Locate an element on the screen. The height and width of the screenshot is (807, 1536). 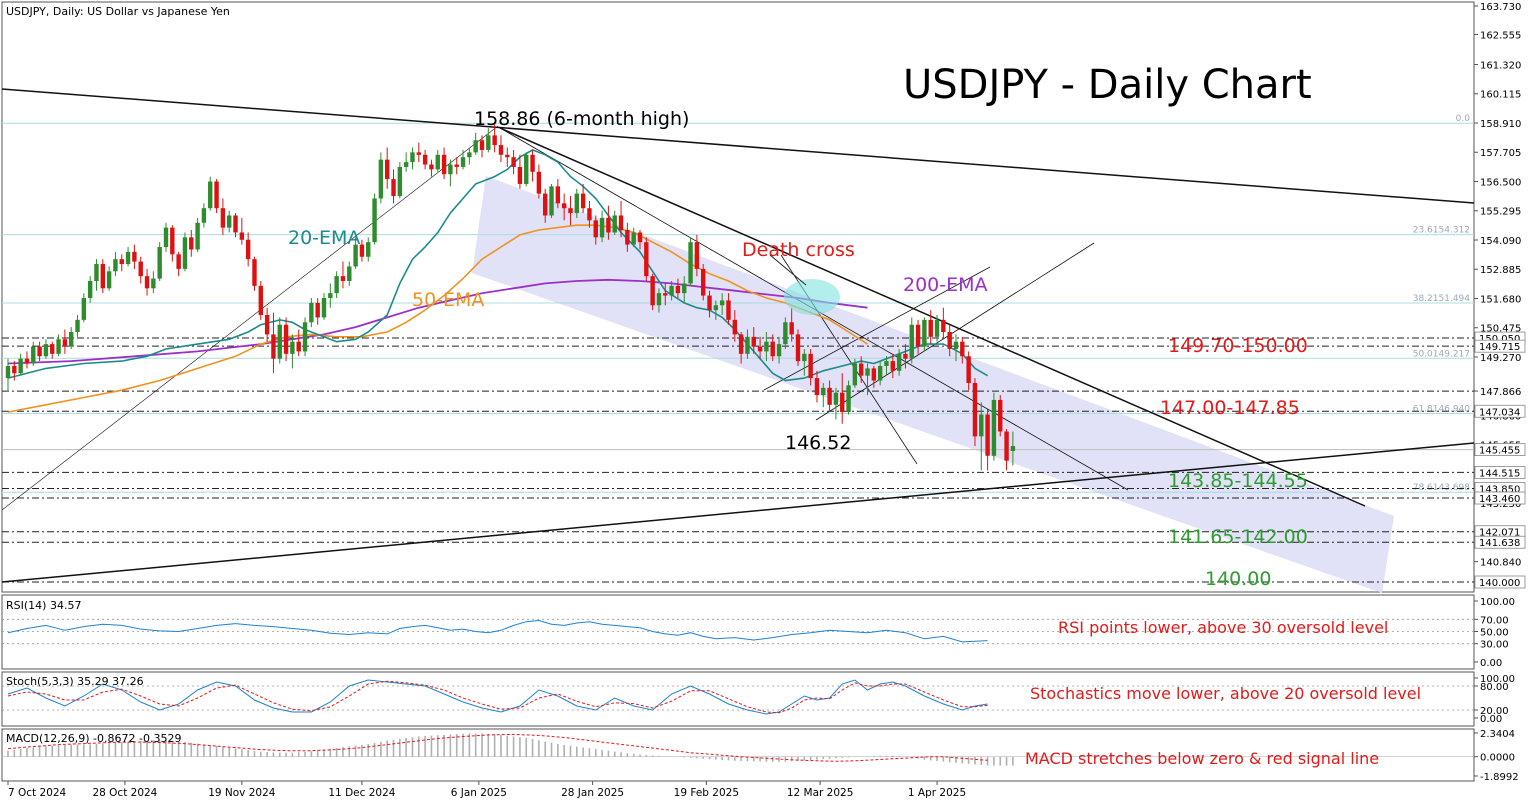
fib-level-label: 0.0 is located at coordinates (1463, 119).